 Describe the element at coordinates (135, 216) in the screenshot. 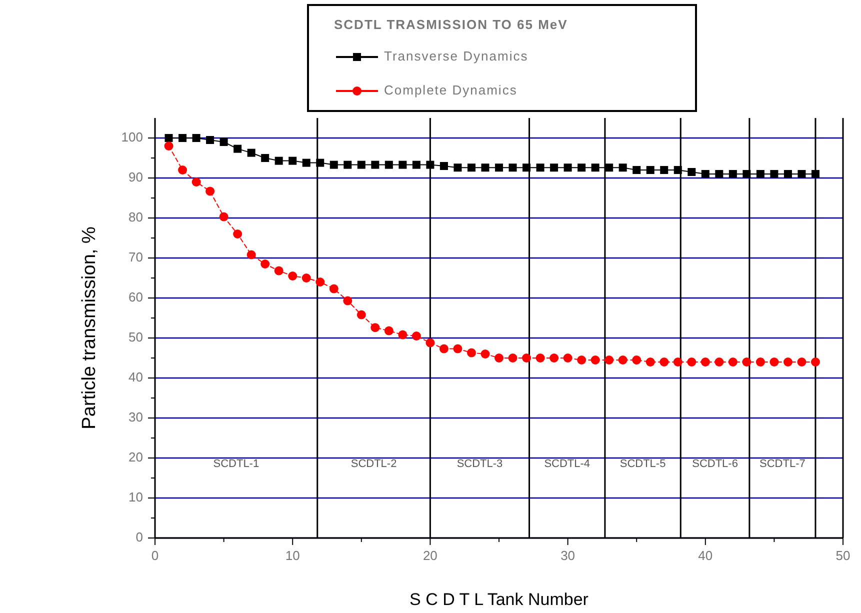

I see `y-tick-label: 80` at that location.